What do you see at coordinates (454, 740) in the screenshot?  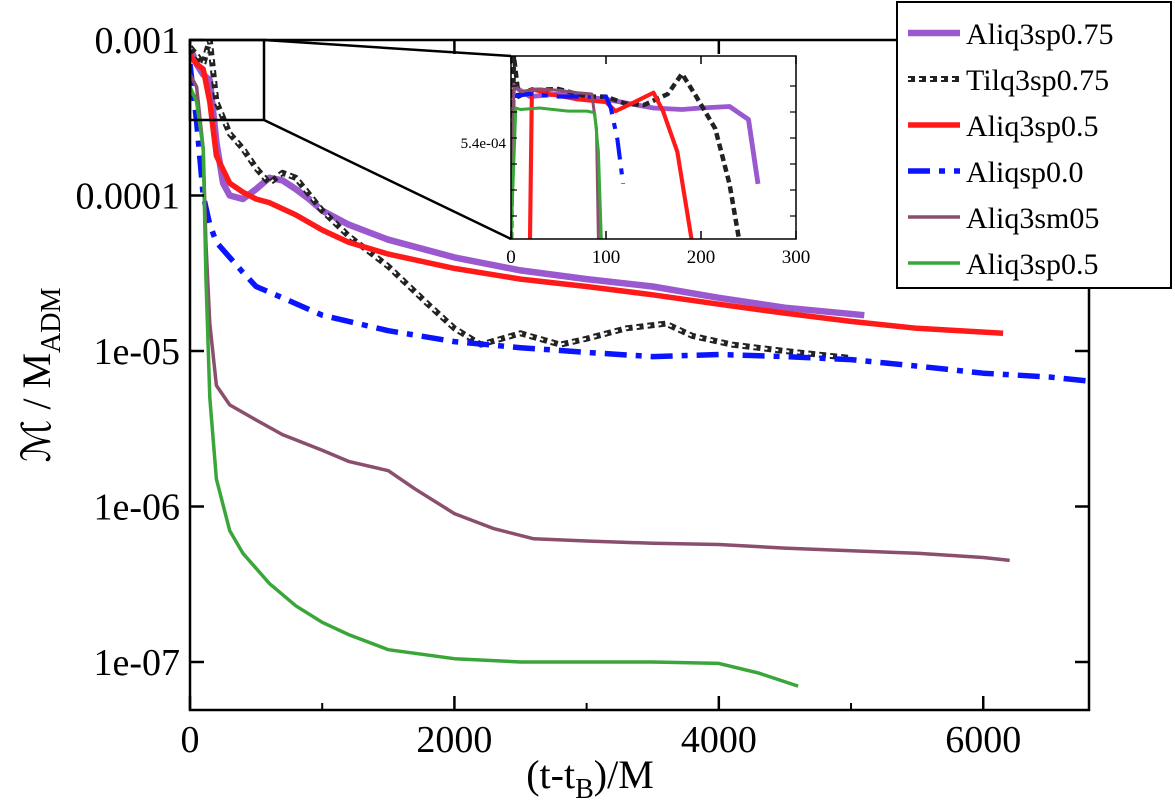 I see `x-tick-label: 2000` at bounding box center [454, 740].